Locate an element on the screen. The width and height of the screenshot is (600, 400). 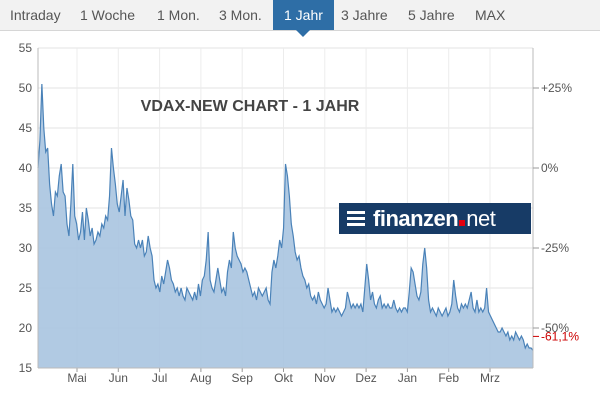
logo-brand-text: finanzen is located at coordinates (416, 218).